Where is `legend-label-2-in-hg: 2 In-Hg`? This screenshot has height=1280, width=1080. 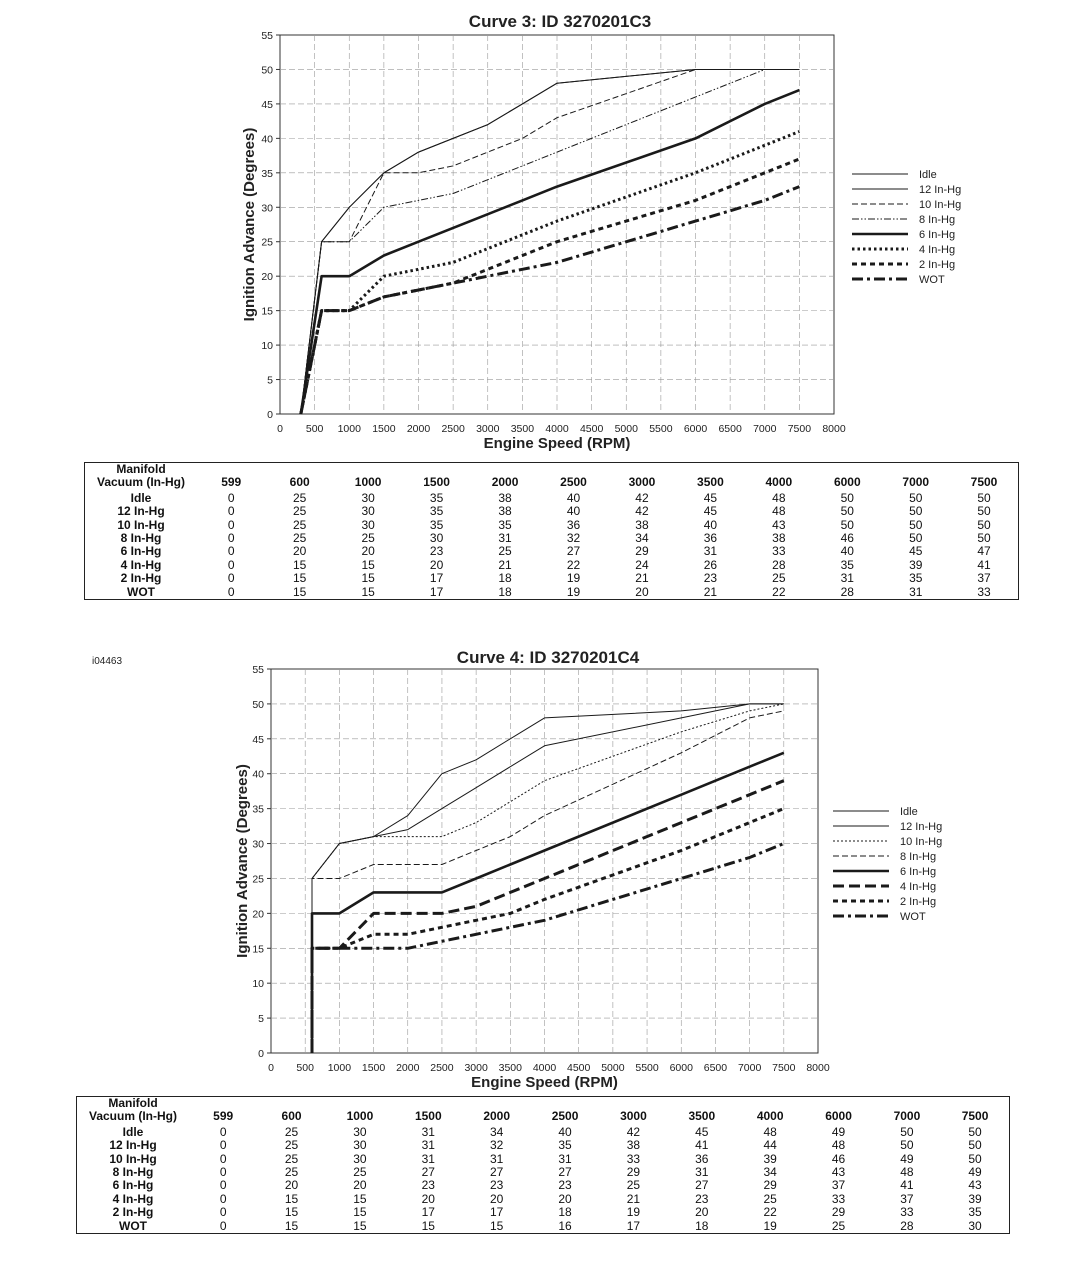 legend-label-2-in-hg: 2 In-Hg is located at coordinates (937, 265).